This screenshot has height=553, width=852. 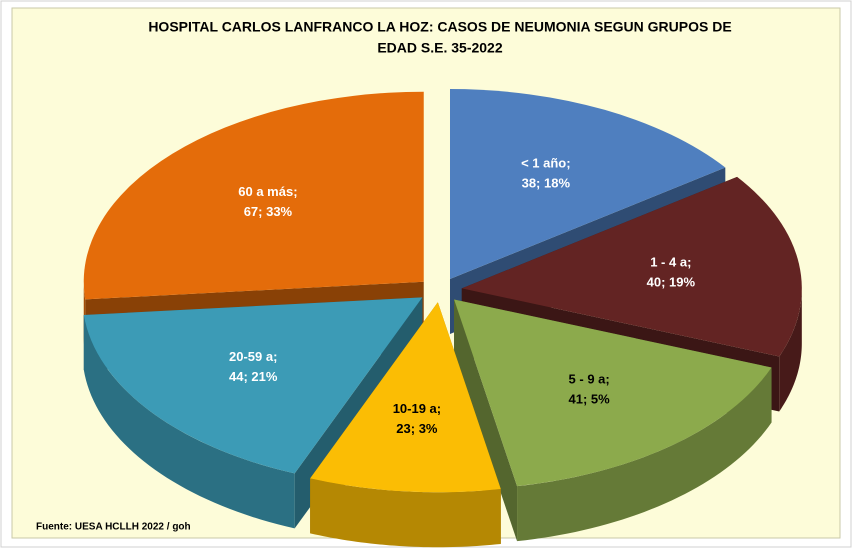 I want to click on chart-subtitle: EDAD S.E. 35-2022, so click(x=439, y=48).